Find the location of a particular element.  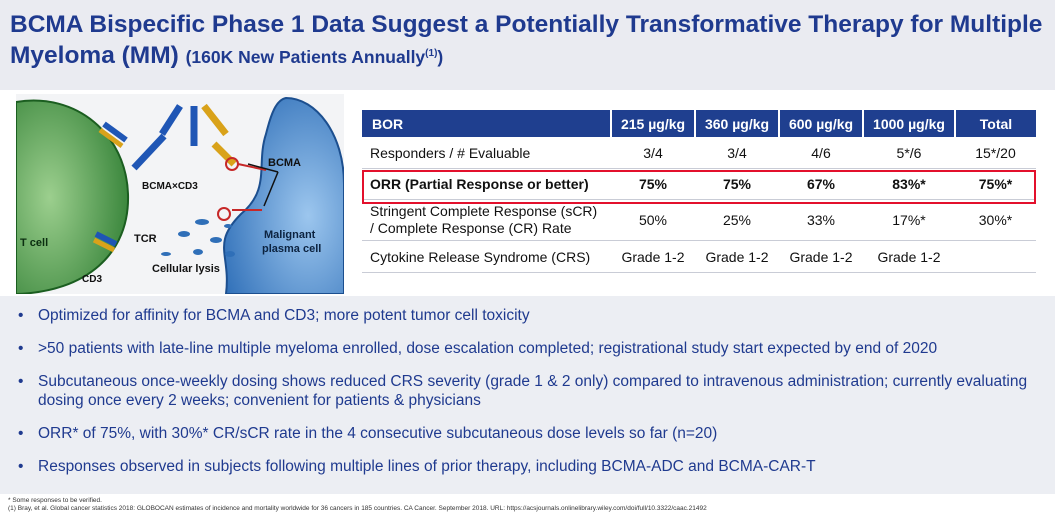

footnote-verified: * Some responses to be verified. is located at coordinates (55, 500).